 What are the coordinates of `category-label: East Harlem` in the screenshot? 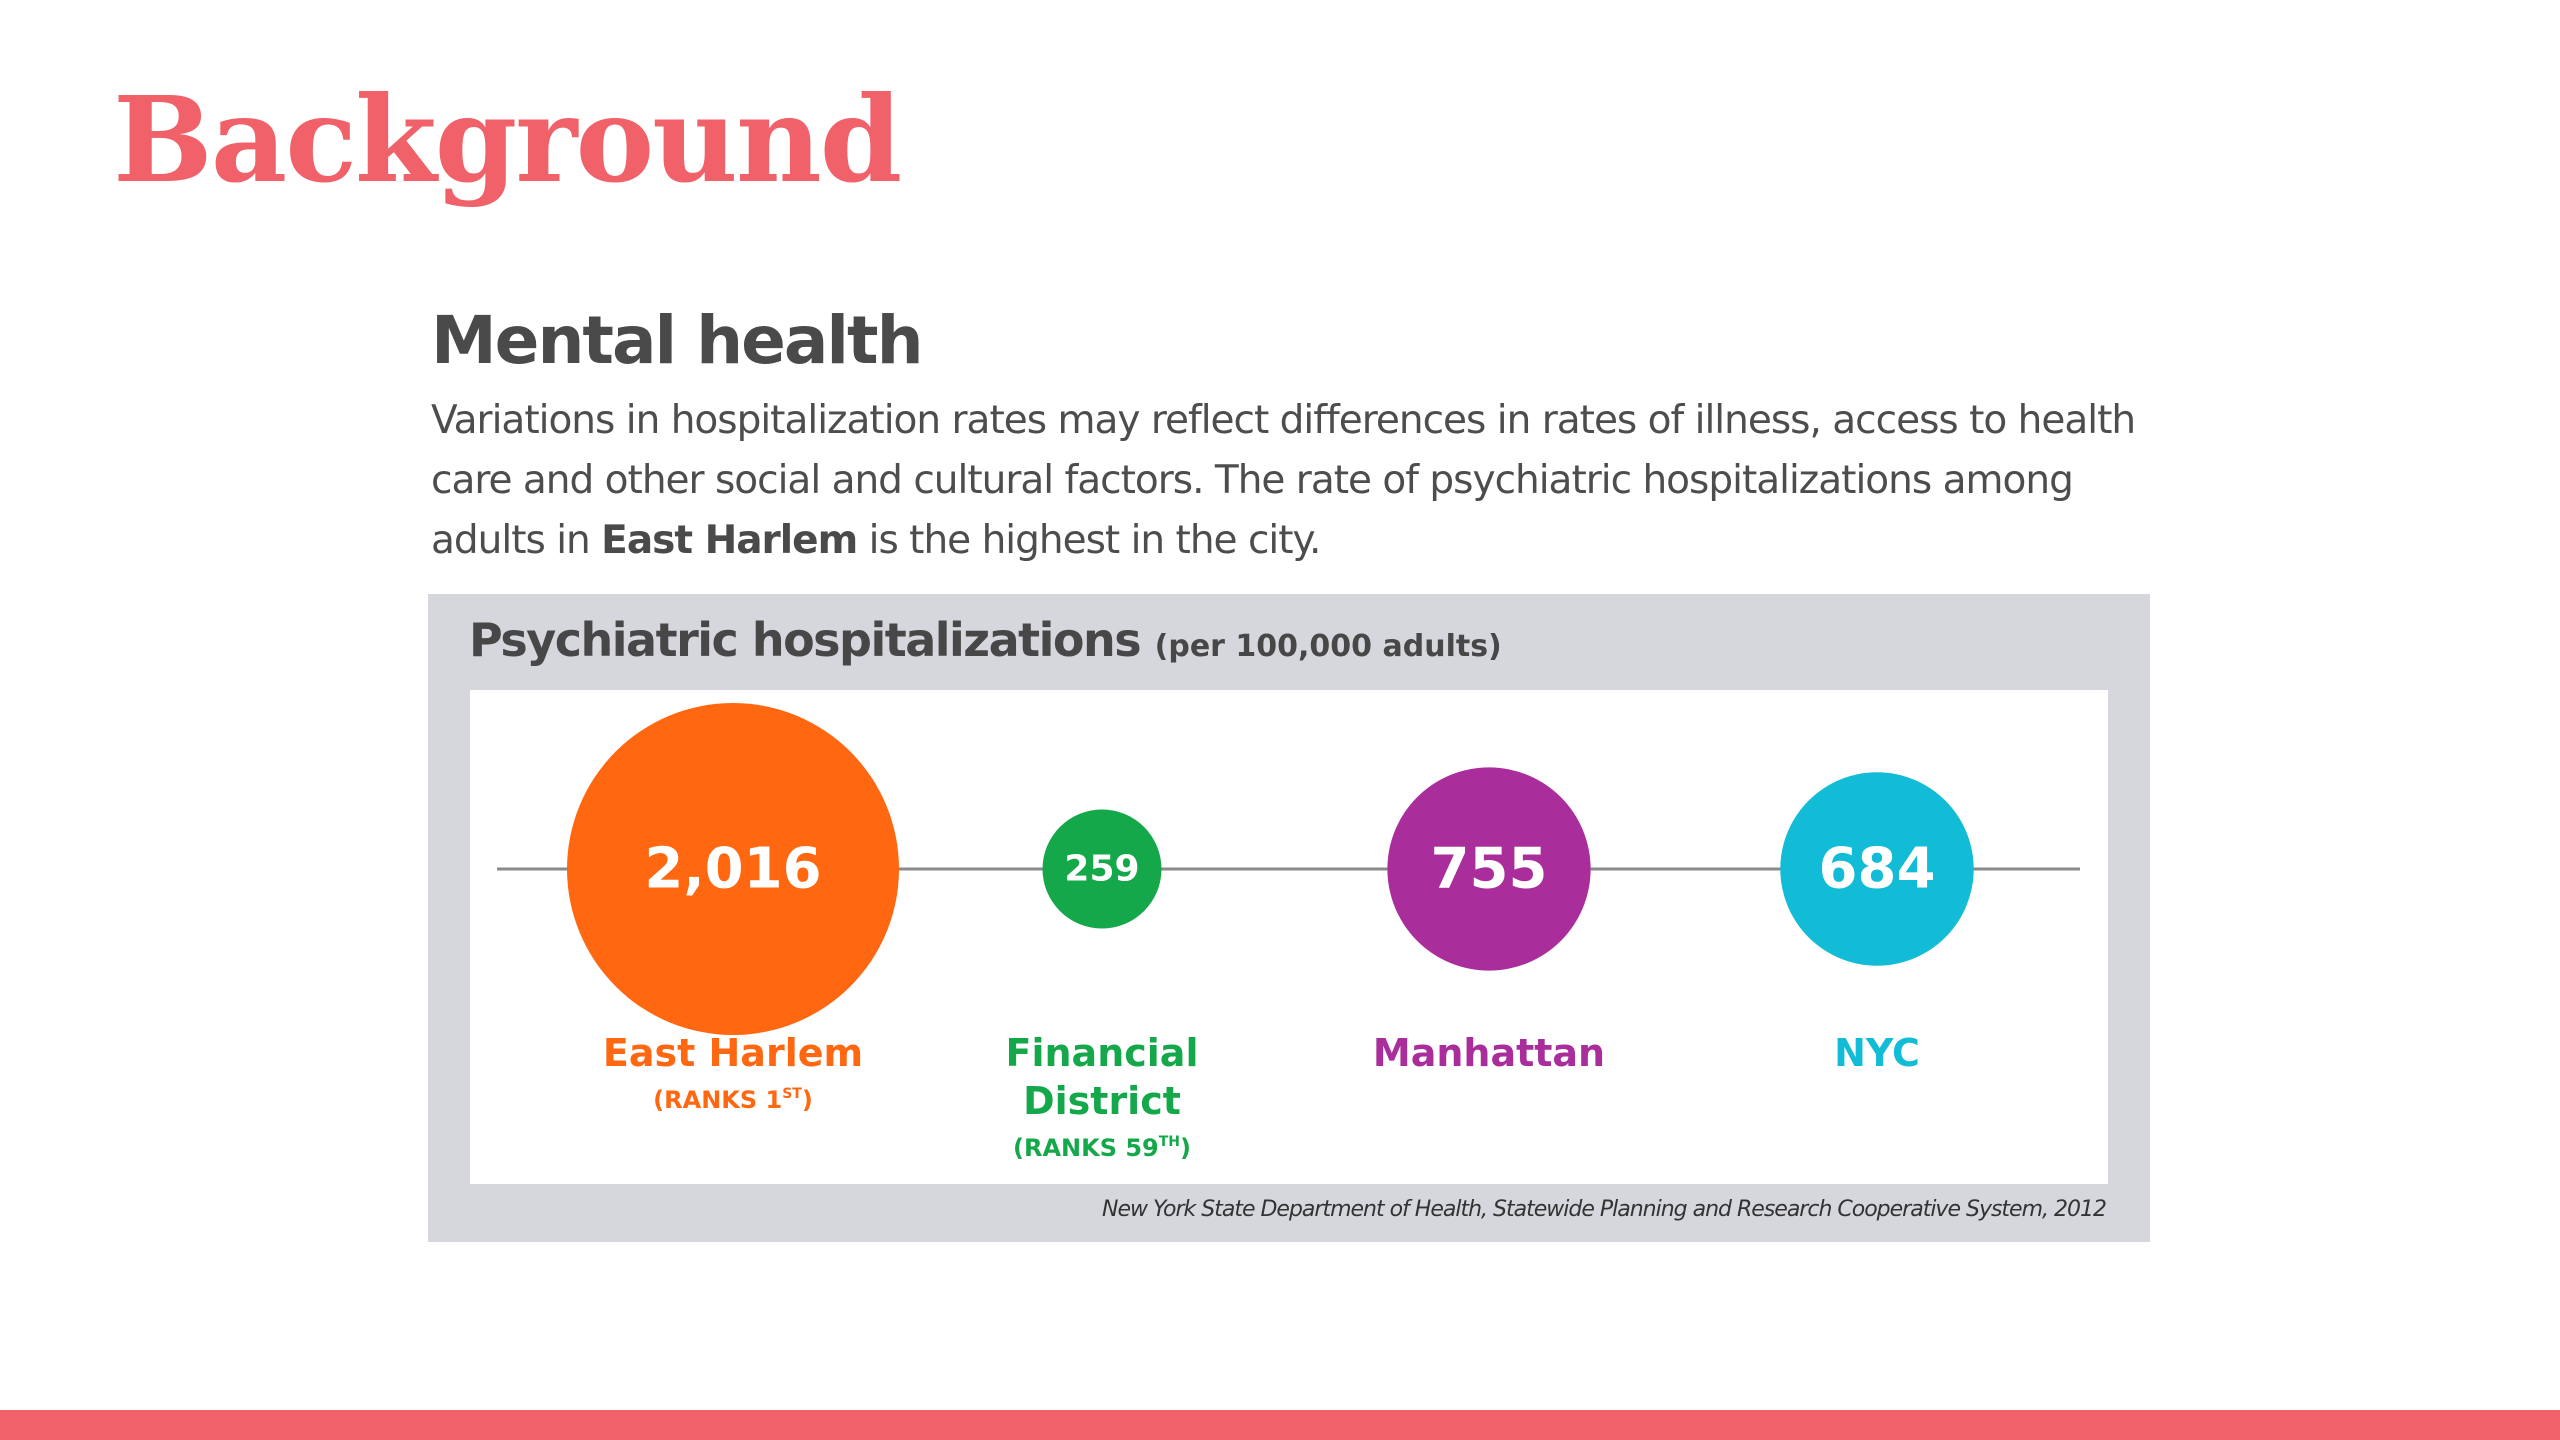 It's located at (733, 1053).